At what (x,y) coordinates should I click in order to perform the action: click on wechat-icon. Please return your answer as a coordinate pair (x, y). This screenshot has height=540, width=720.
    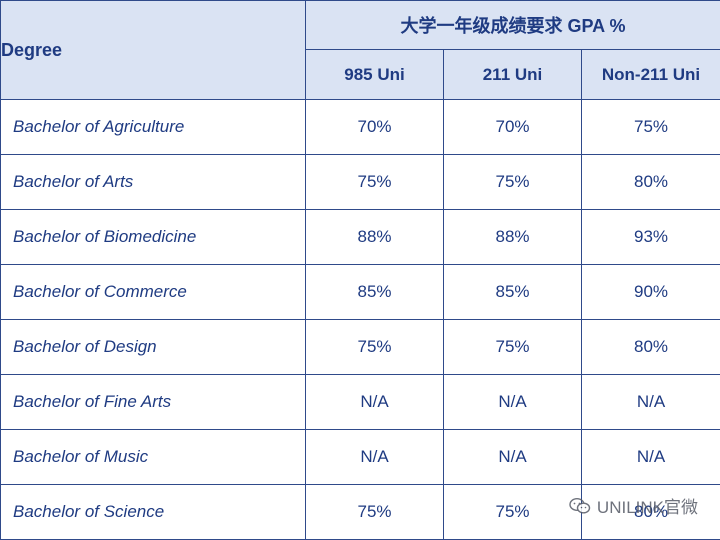
    Looking at the image, I should click on (580, 505).